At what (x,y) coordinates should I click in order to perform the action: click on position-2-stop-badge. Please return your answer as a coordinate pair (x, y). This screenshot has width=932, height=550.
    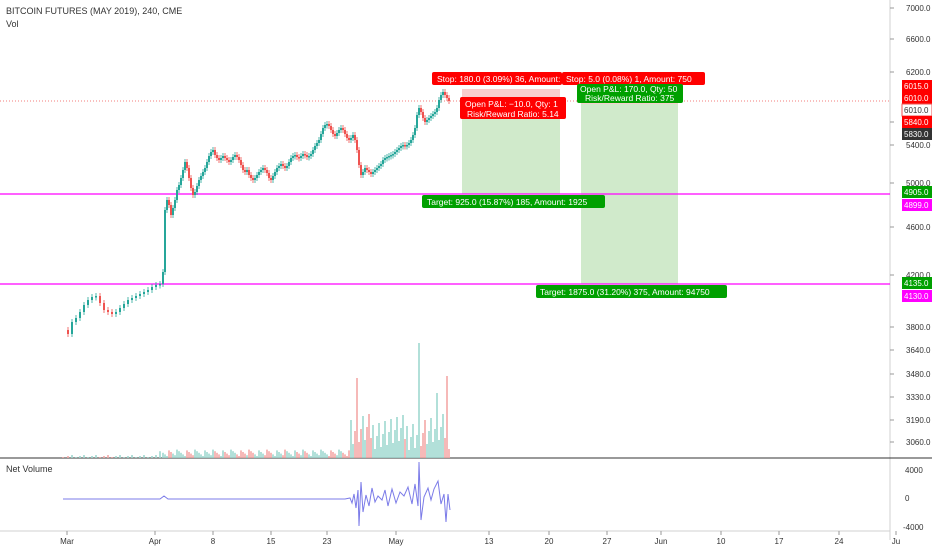
    Looking at the image, I should click on (633, 78).